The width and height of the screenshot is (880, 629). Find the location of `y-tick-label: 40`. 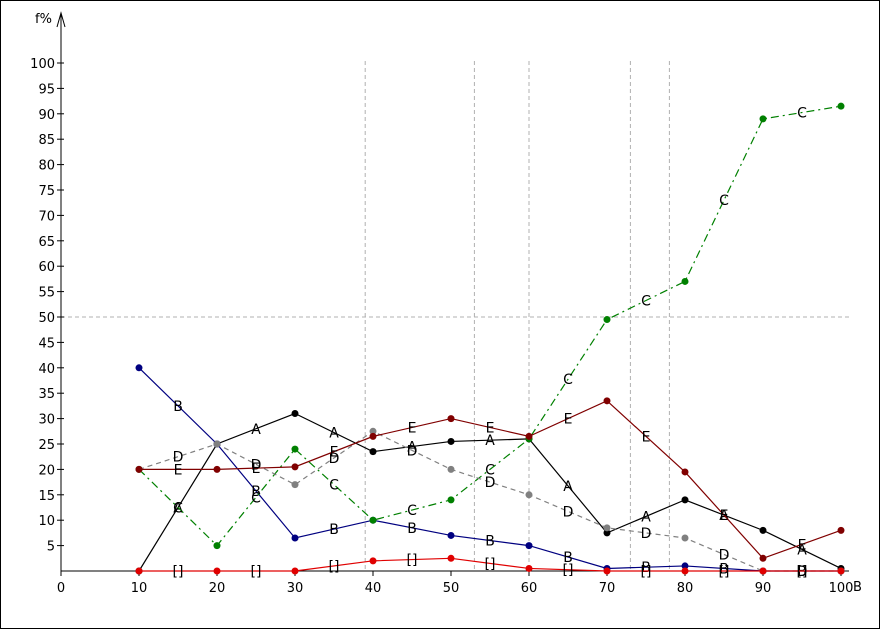

y-tick-label: 40 is located at coordinates (46, 369).